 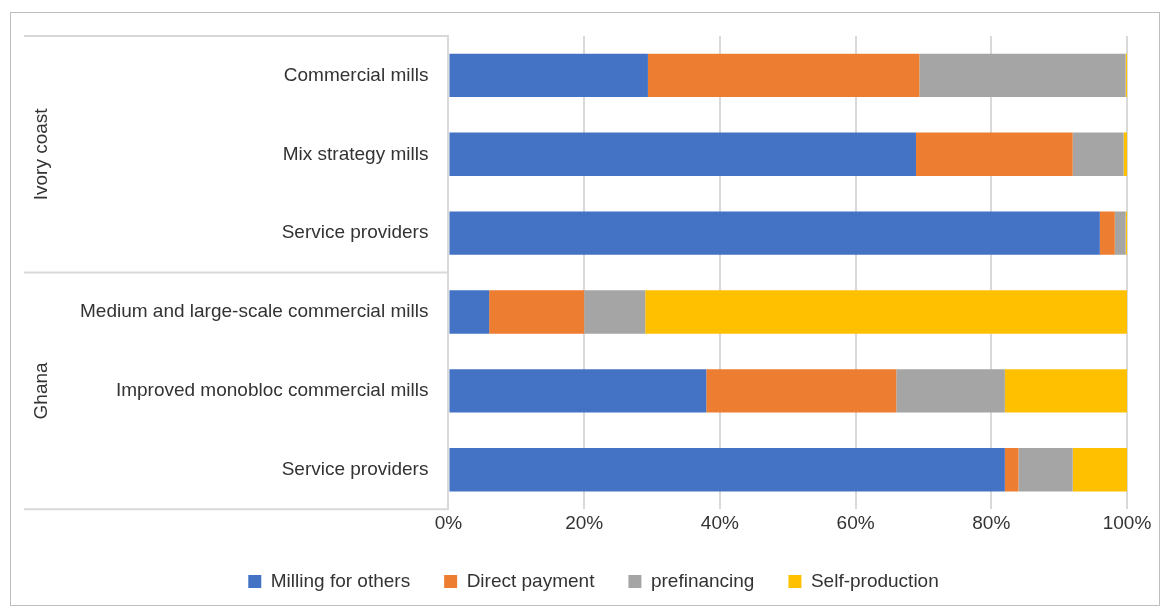 I want to click on legend-label: prefinancing, so click(x=702, y=580).